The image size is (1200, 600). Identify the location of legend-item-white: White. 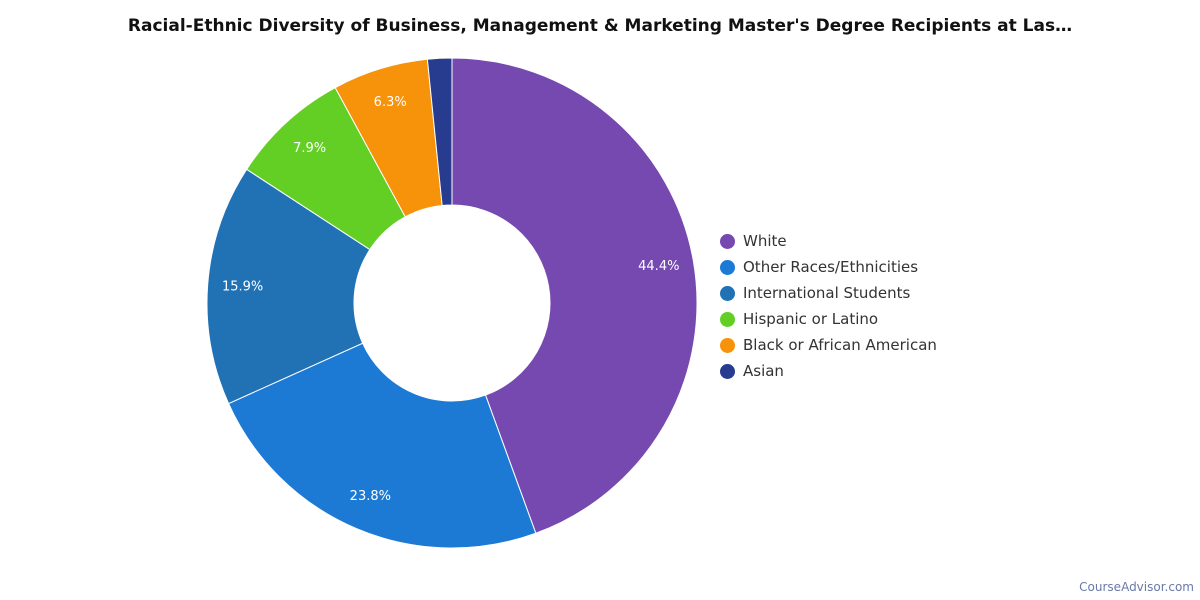
(870, 241).